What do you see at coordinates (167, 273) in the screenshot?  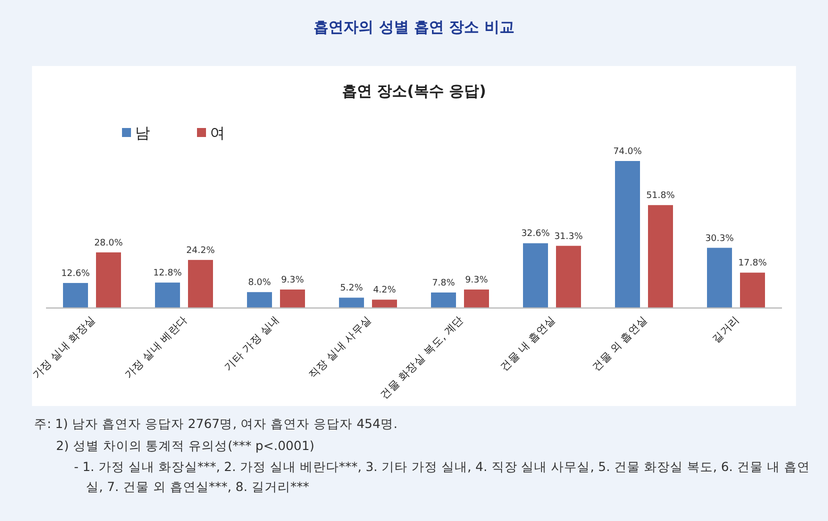 I see `data-label: 12.8%` at bounding box center [167, 273].